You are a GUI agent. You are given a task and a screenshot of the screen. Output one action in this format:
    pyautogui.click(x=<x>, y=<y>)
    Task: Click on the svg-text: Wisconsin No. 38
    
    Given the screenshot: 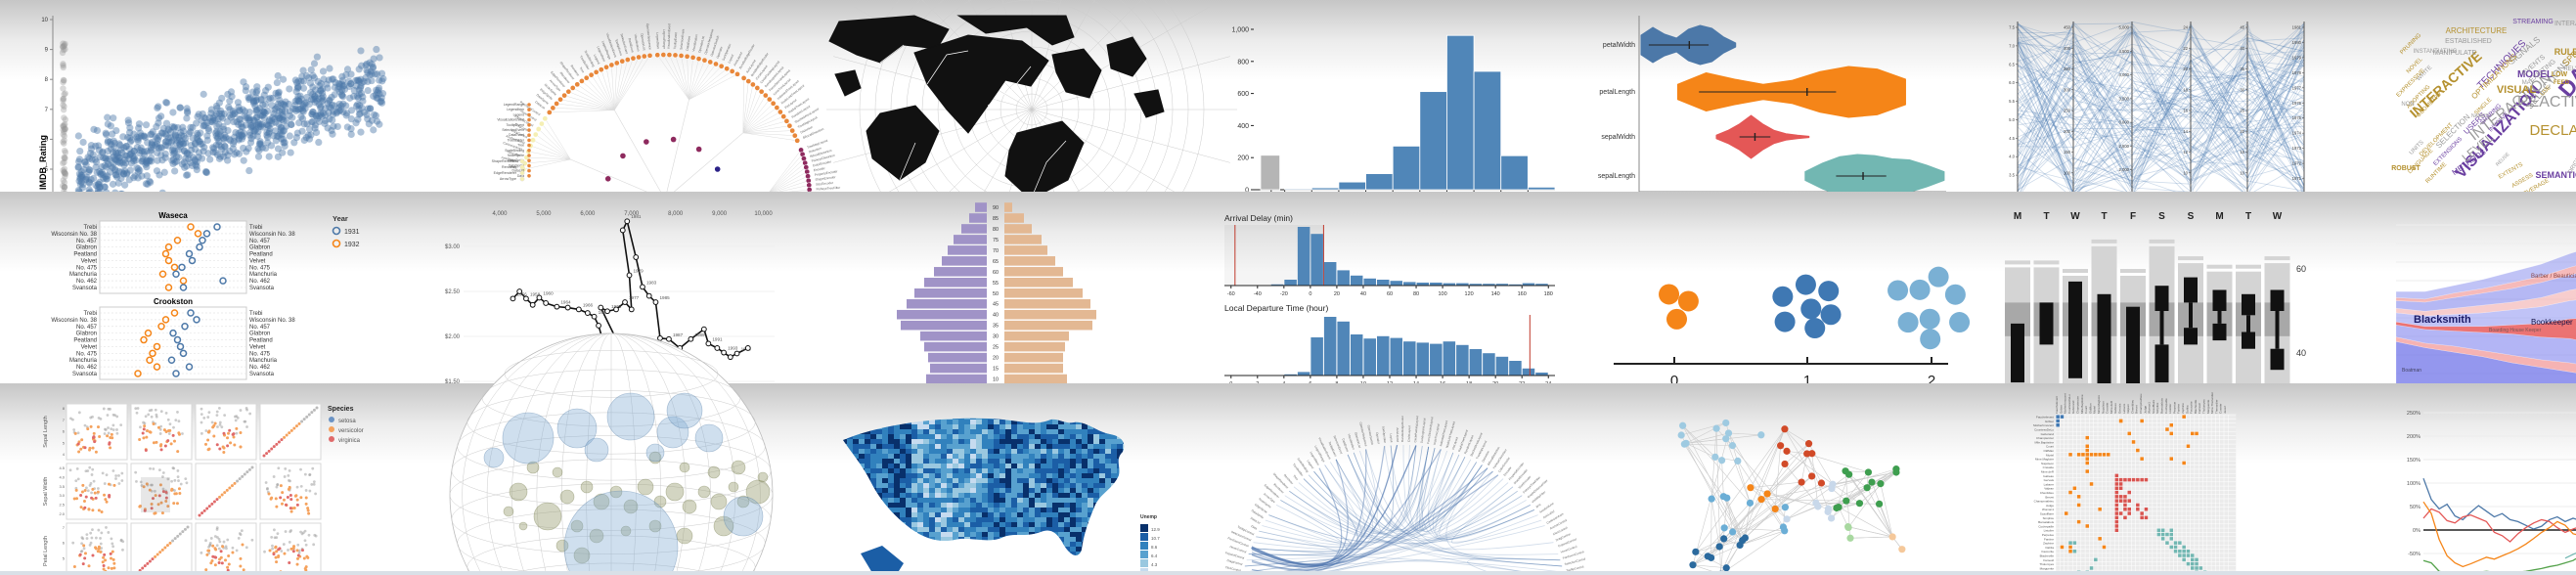 What is the action you would take?
    pyautogui.click(x=272, y=235)
    